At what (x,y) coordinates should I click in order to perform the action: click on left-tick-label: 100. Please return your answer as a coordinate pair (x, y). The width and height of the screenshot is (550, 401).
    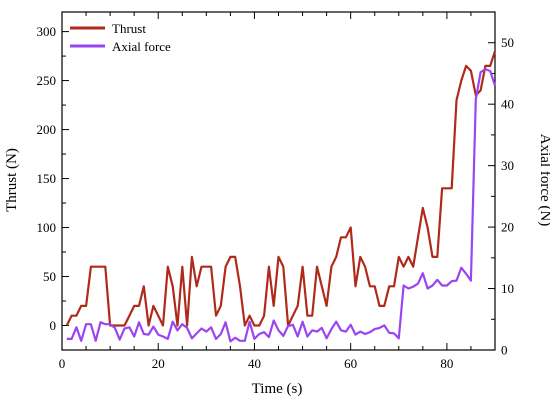
    Looking at the image, I should click on (47, 227).